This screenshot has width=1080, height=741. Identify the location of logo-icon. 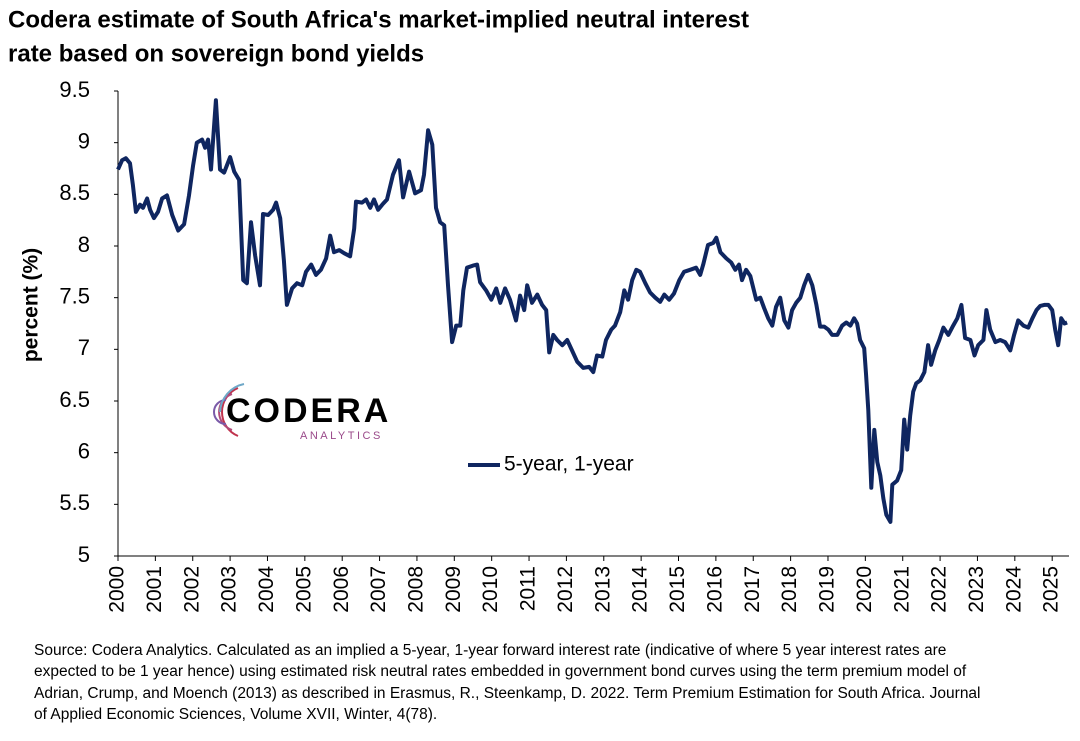
(229, 410).